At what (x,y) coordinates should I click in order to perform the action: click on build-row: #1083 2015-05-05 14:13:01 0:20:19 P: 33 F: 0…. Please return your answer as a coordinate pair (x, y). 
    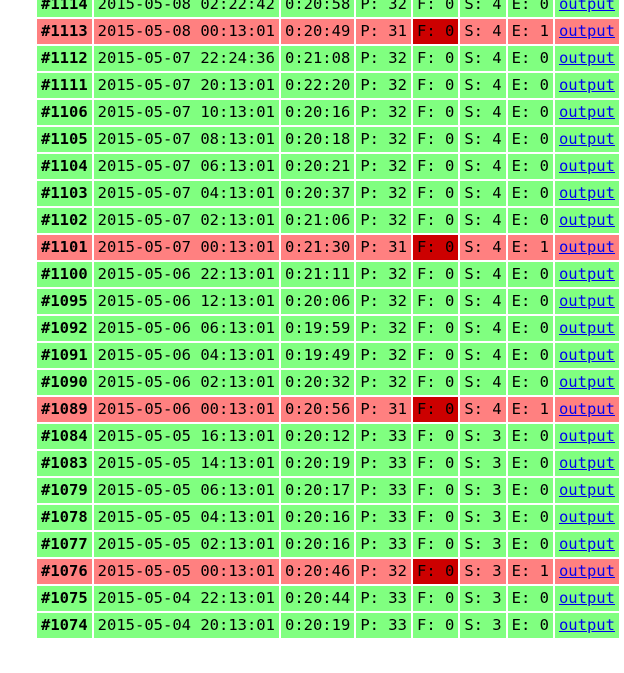
    Looking at the image, I should click on (328, 463).